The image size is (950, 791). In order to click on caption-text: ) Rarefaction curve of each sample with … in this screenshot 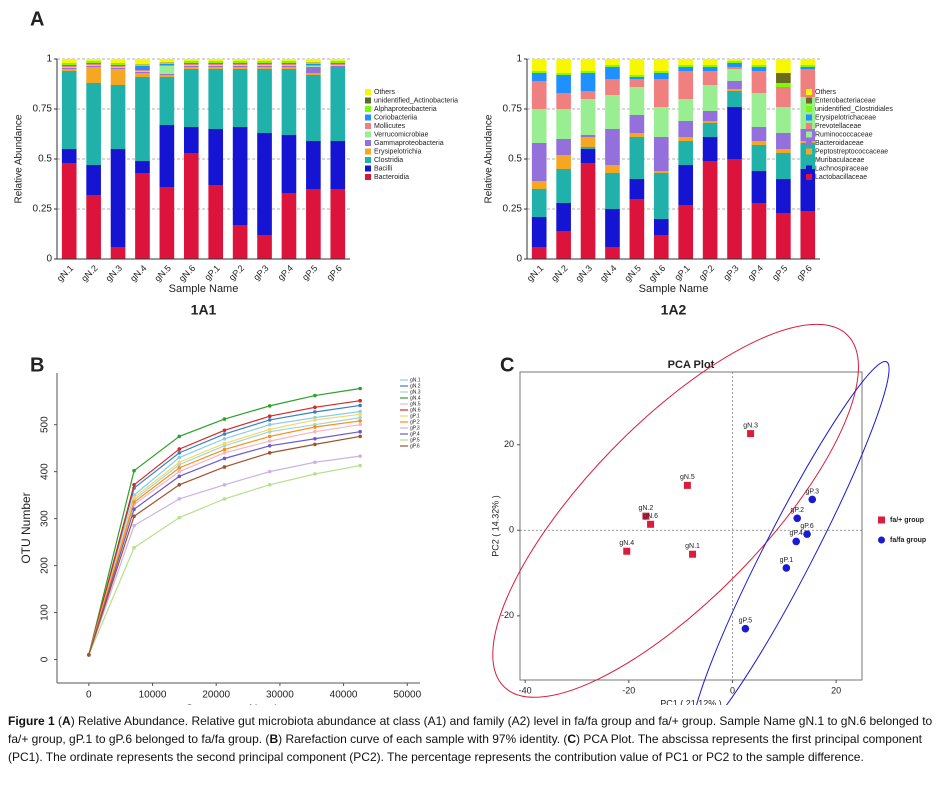, I will do `click(423, 739)`.